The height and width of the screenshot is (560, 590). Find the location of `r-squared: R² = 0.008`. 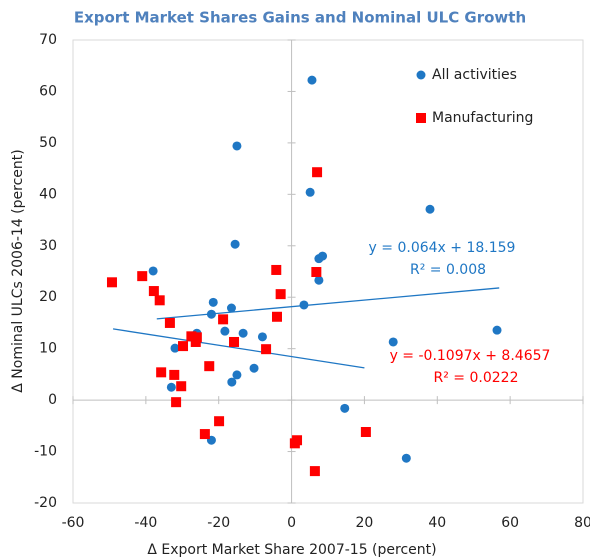

r-squared: R² = 0.008 is located at coordinates (448, 270).